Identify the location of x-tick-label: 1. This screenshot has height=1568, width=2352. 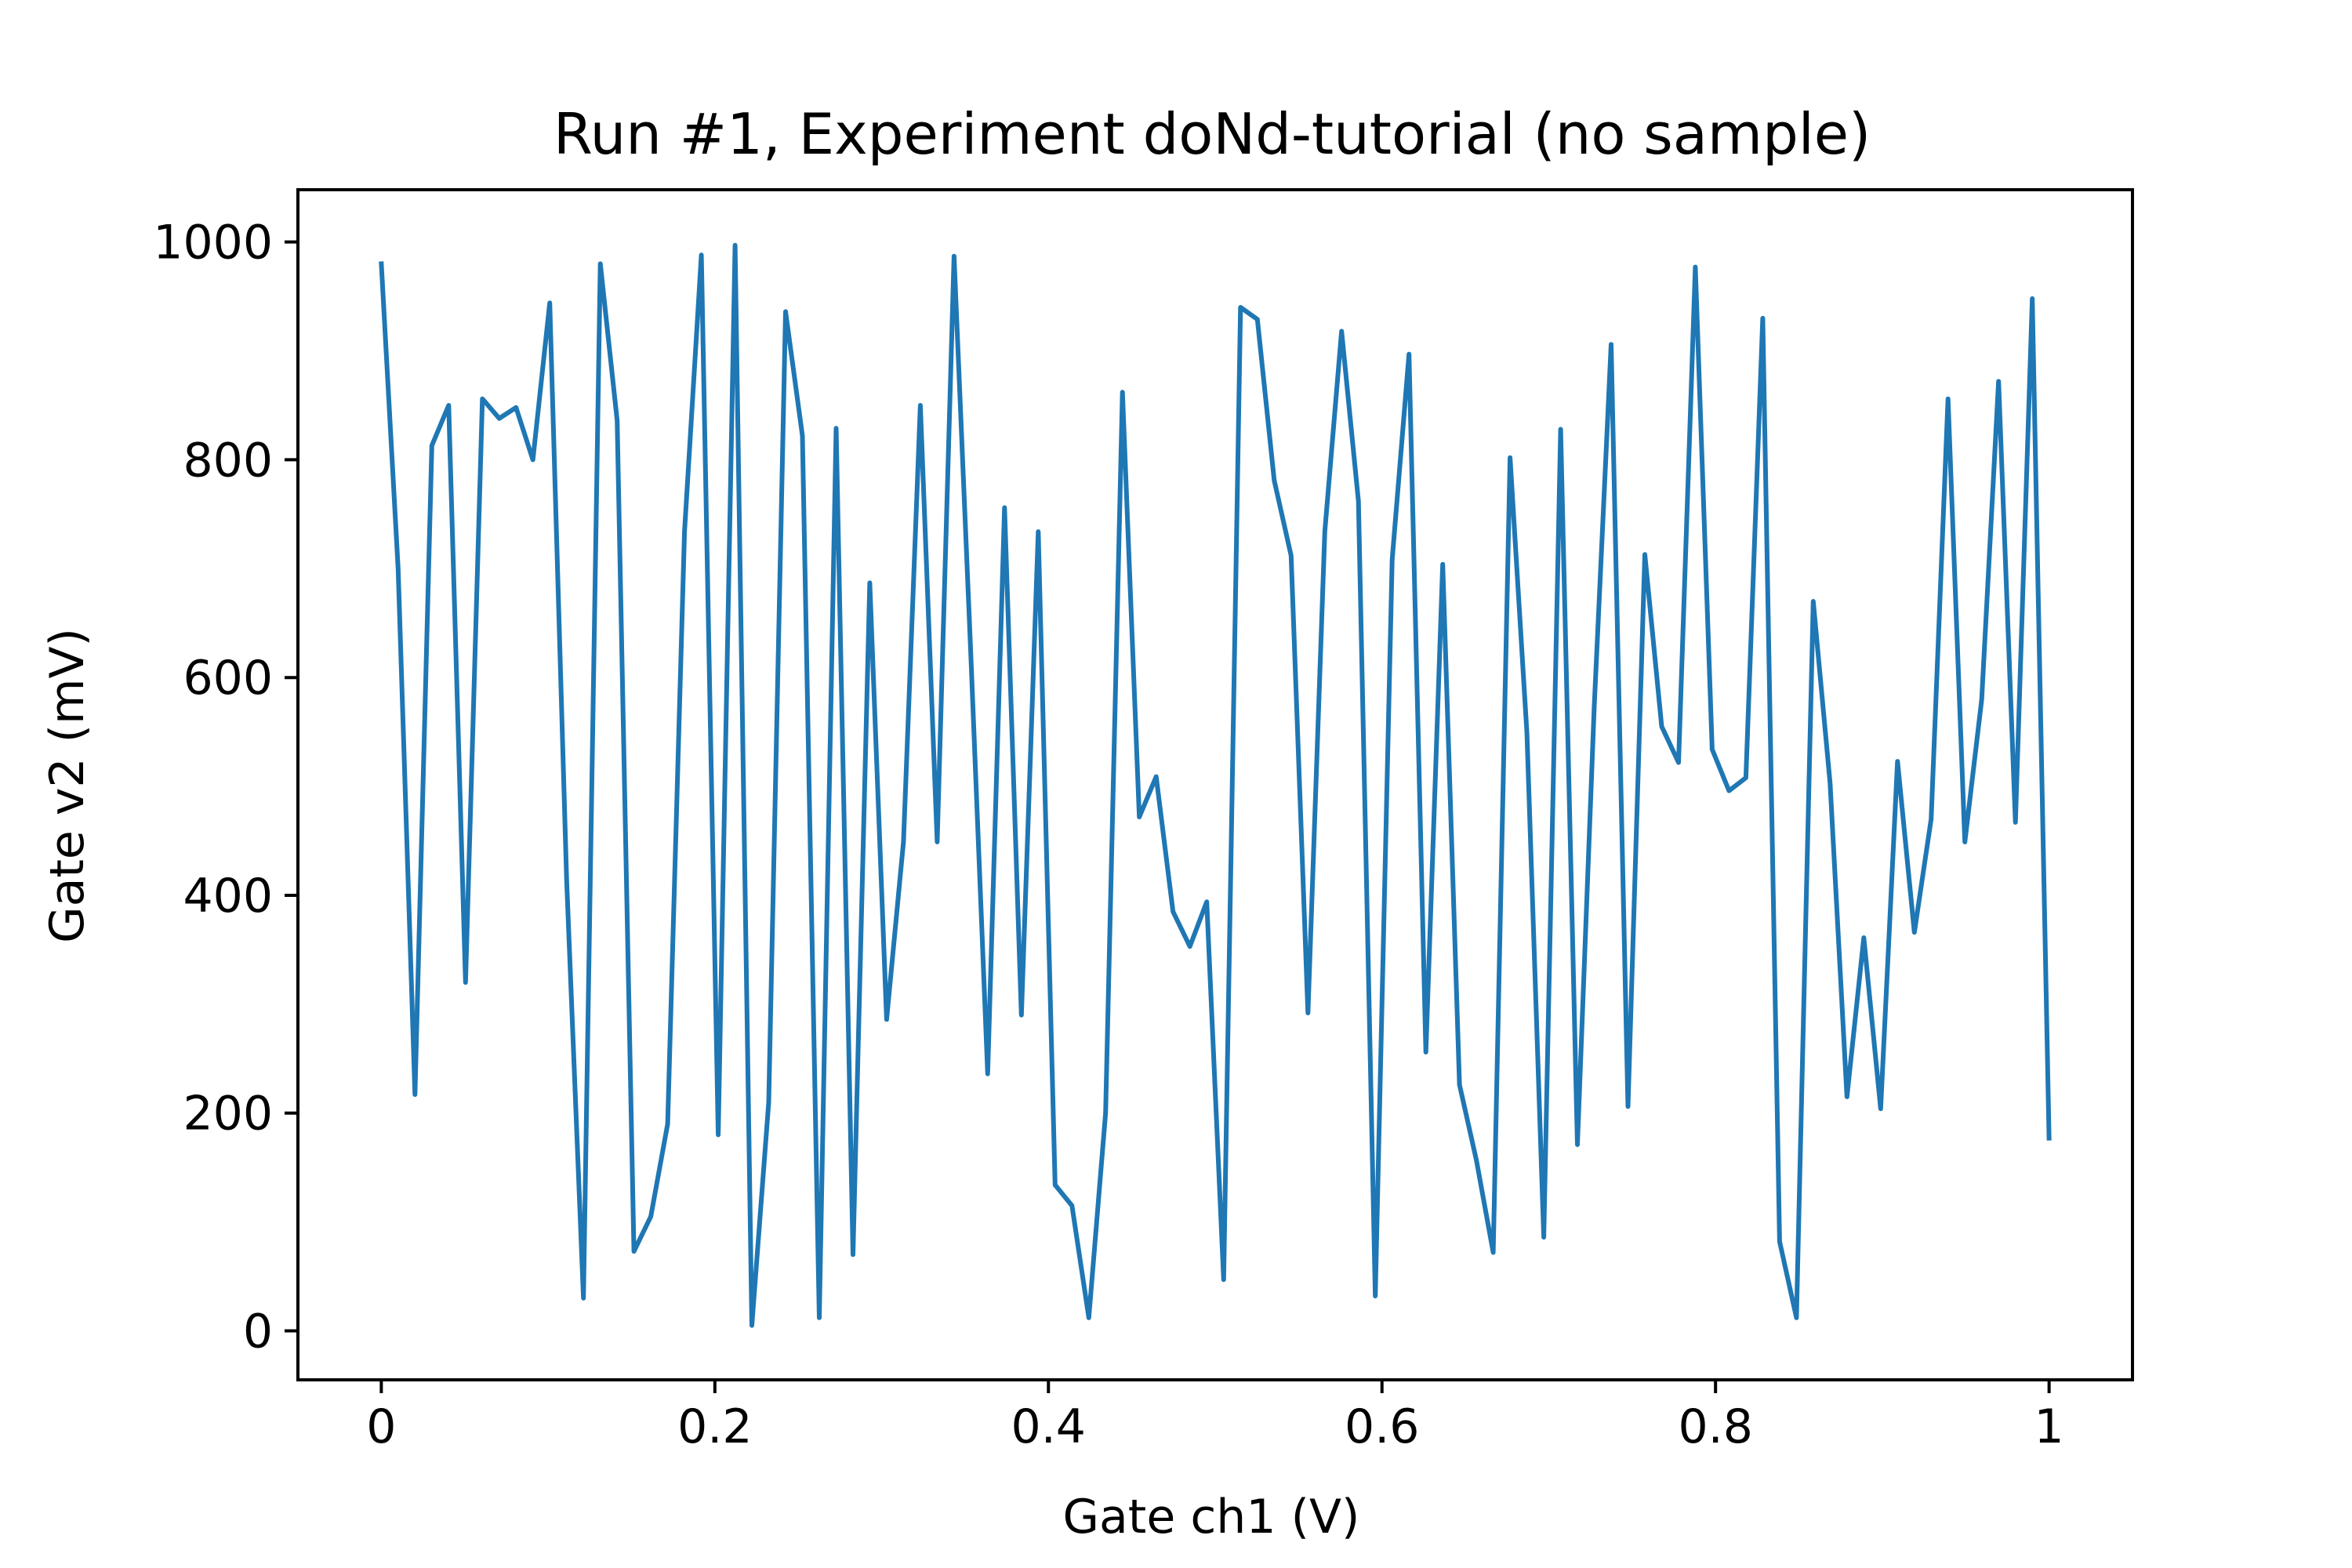
(2049, 1426).